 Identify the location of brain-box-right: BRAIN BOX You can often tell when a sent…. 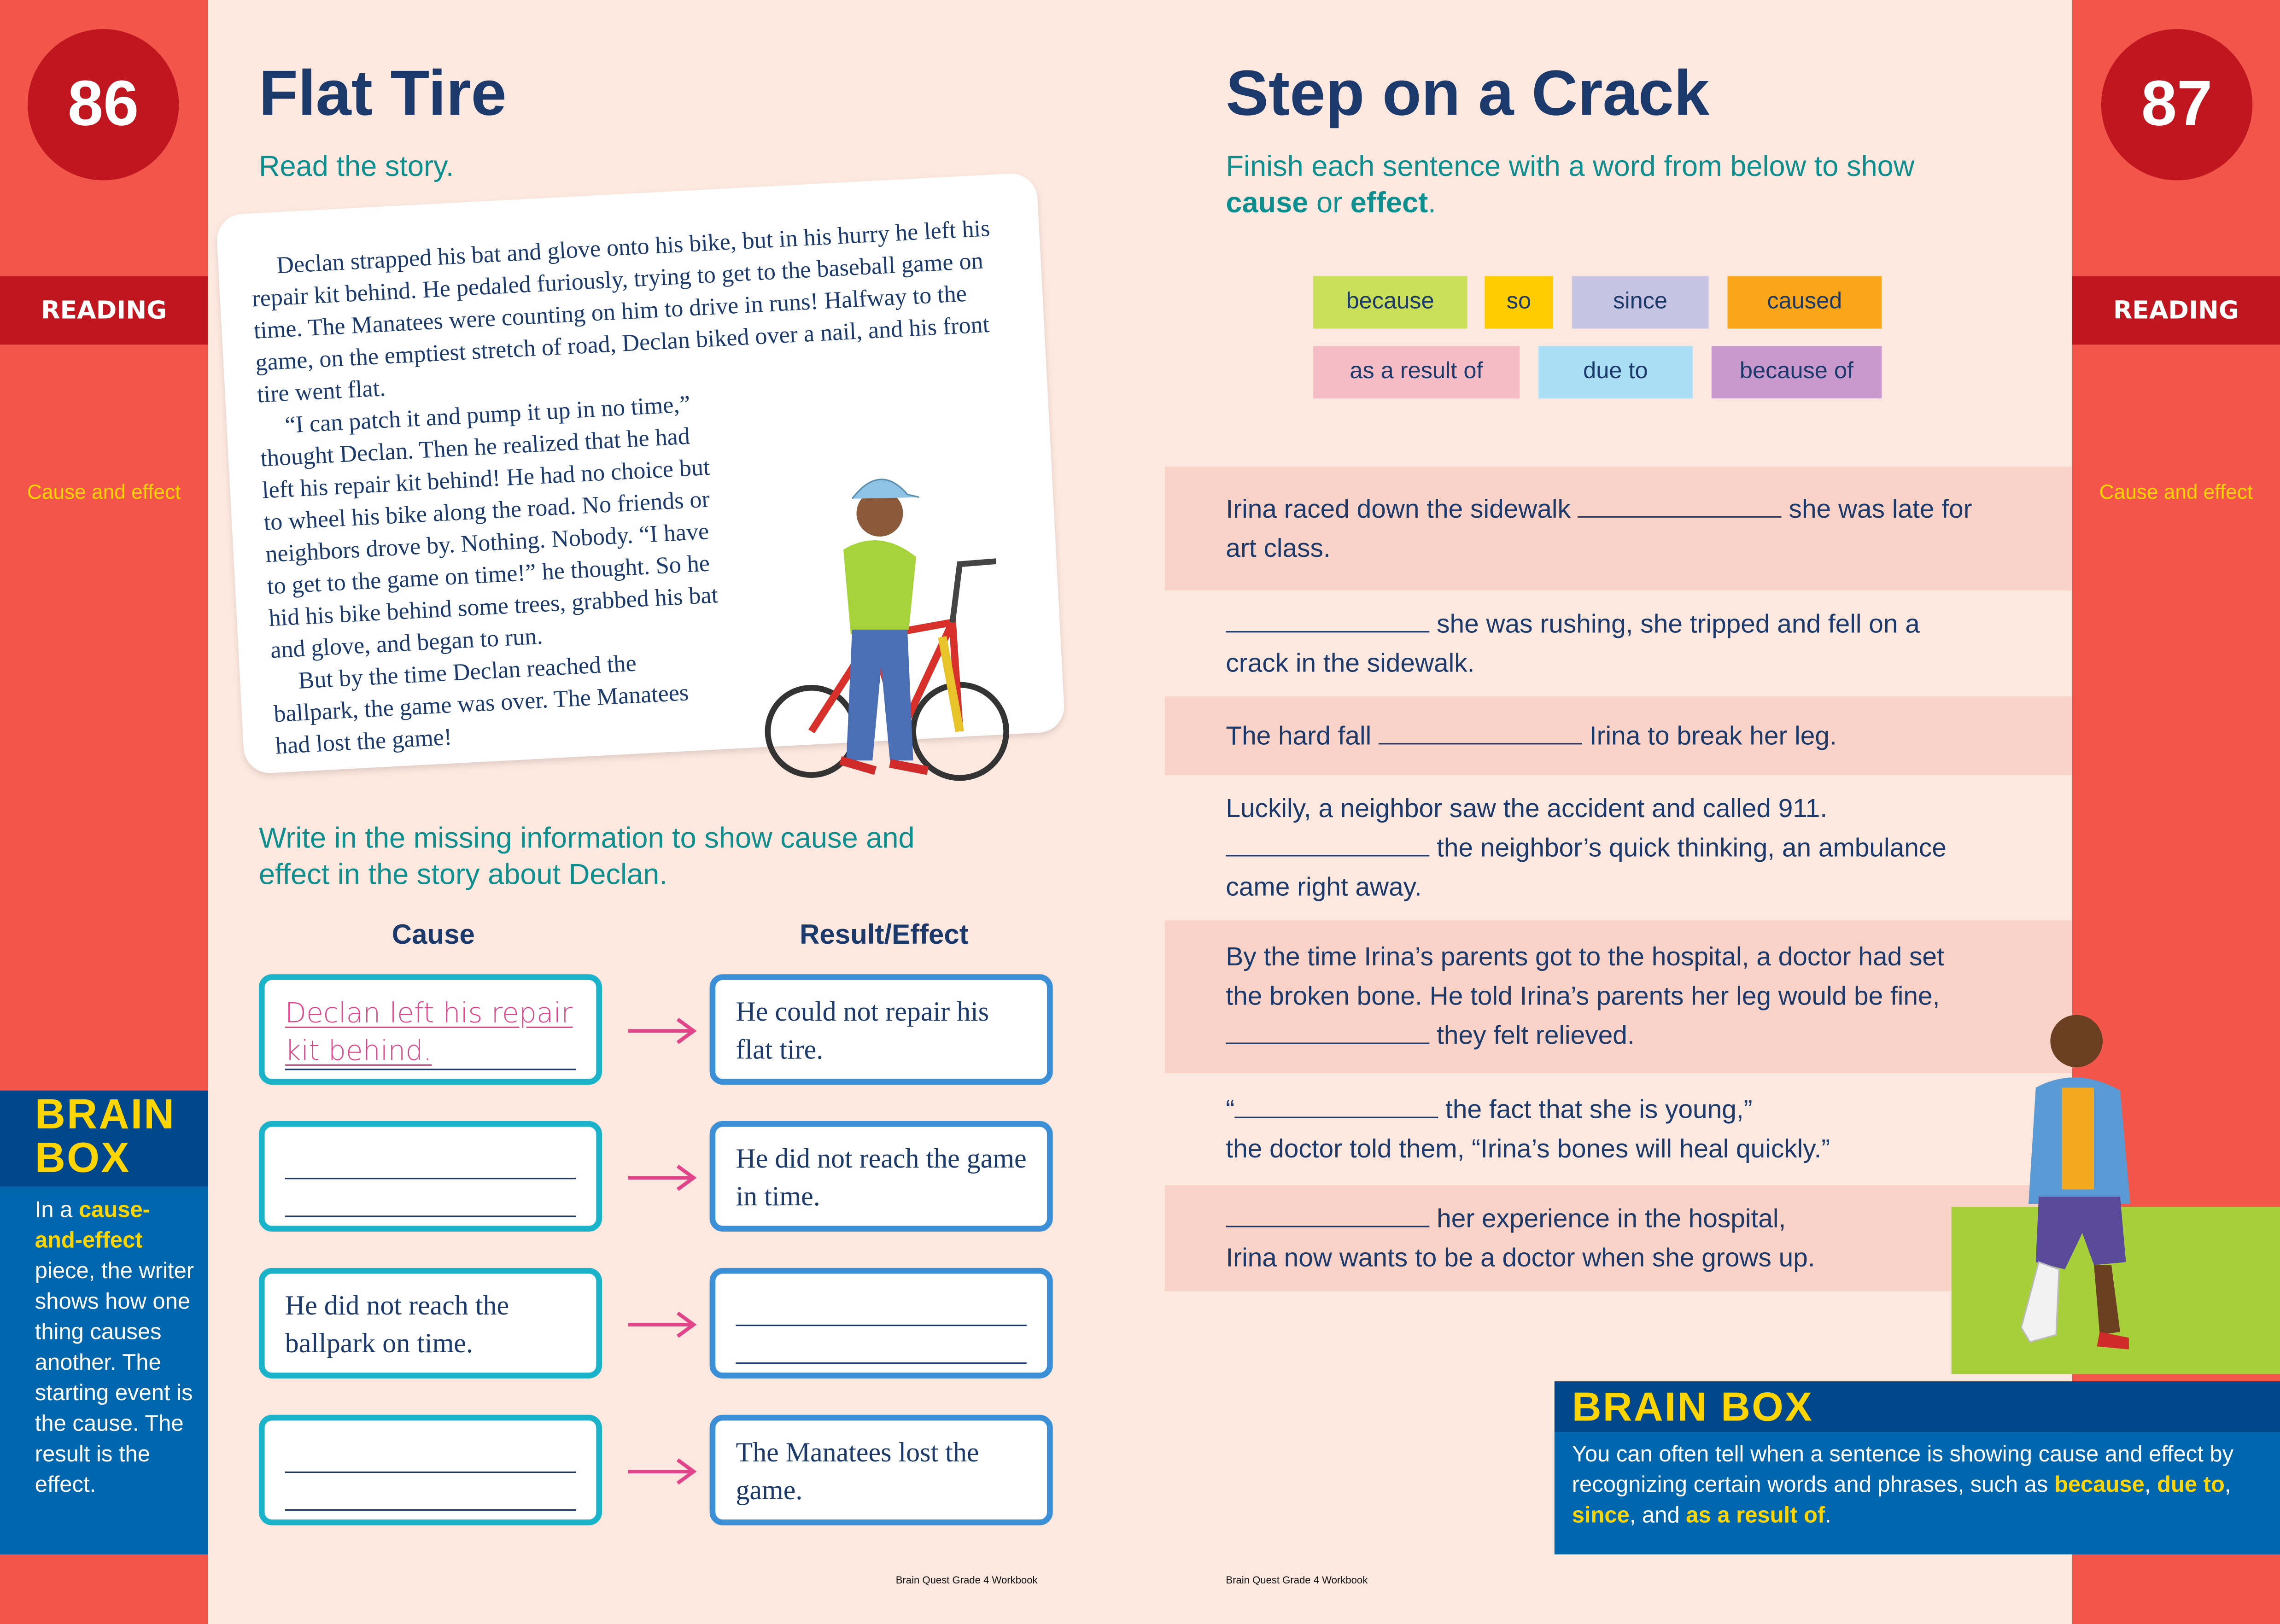
(1917, 1468).